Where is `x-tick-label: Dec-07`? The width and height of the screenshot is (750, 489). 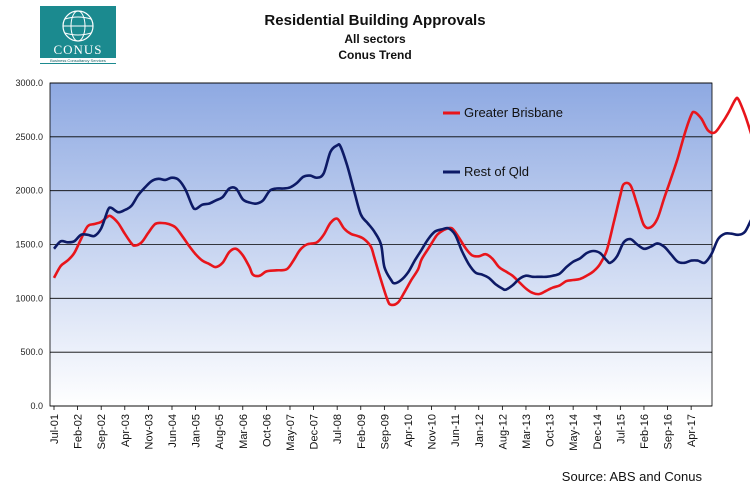 x-tick-label: Dec-07 is located at coordinates (315, 431).